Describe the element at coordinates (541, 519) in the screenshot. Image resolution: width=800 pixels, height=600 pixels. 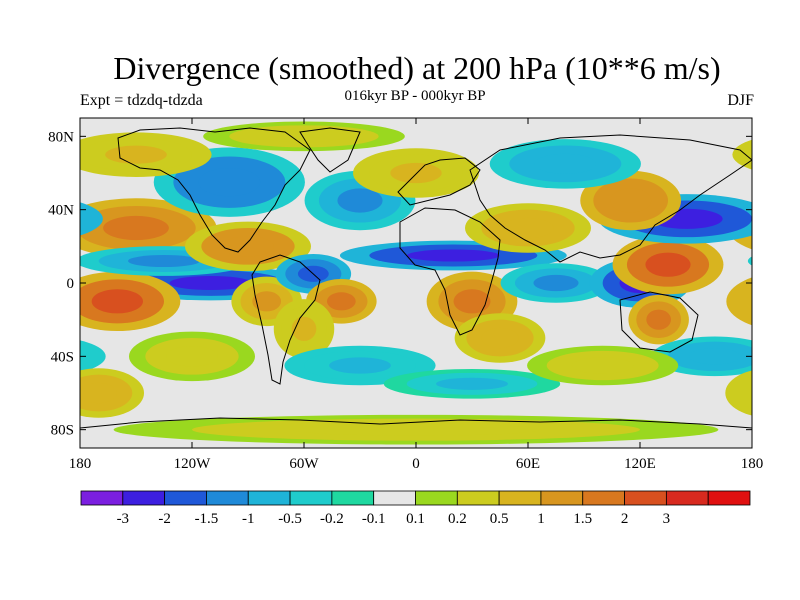
I see `colorbar-label: 1` at that location.